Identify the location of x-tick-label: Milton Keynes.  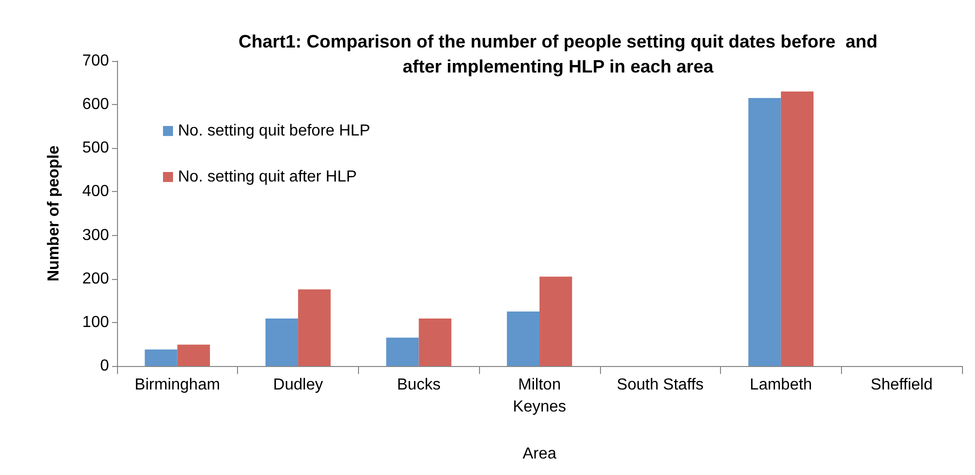
(539, 396).